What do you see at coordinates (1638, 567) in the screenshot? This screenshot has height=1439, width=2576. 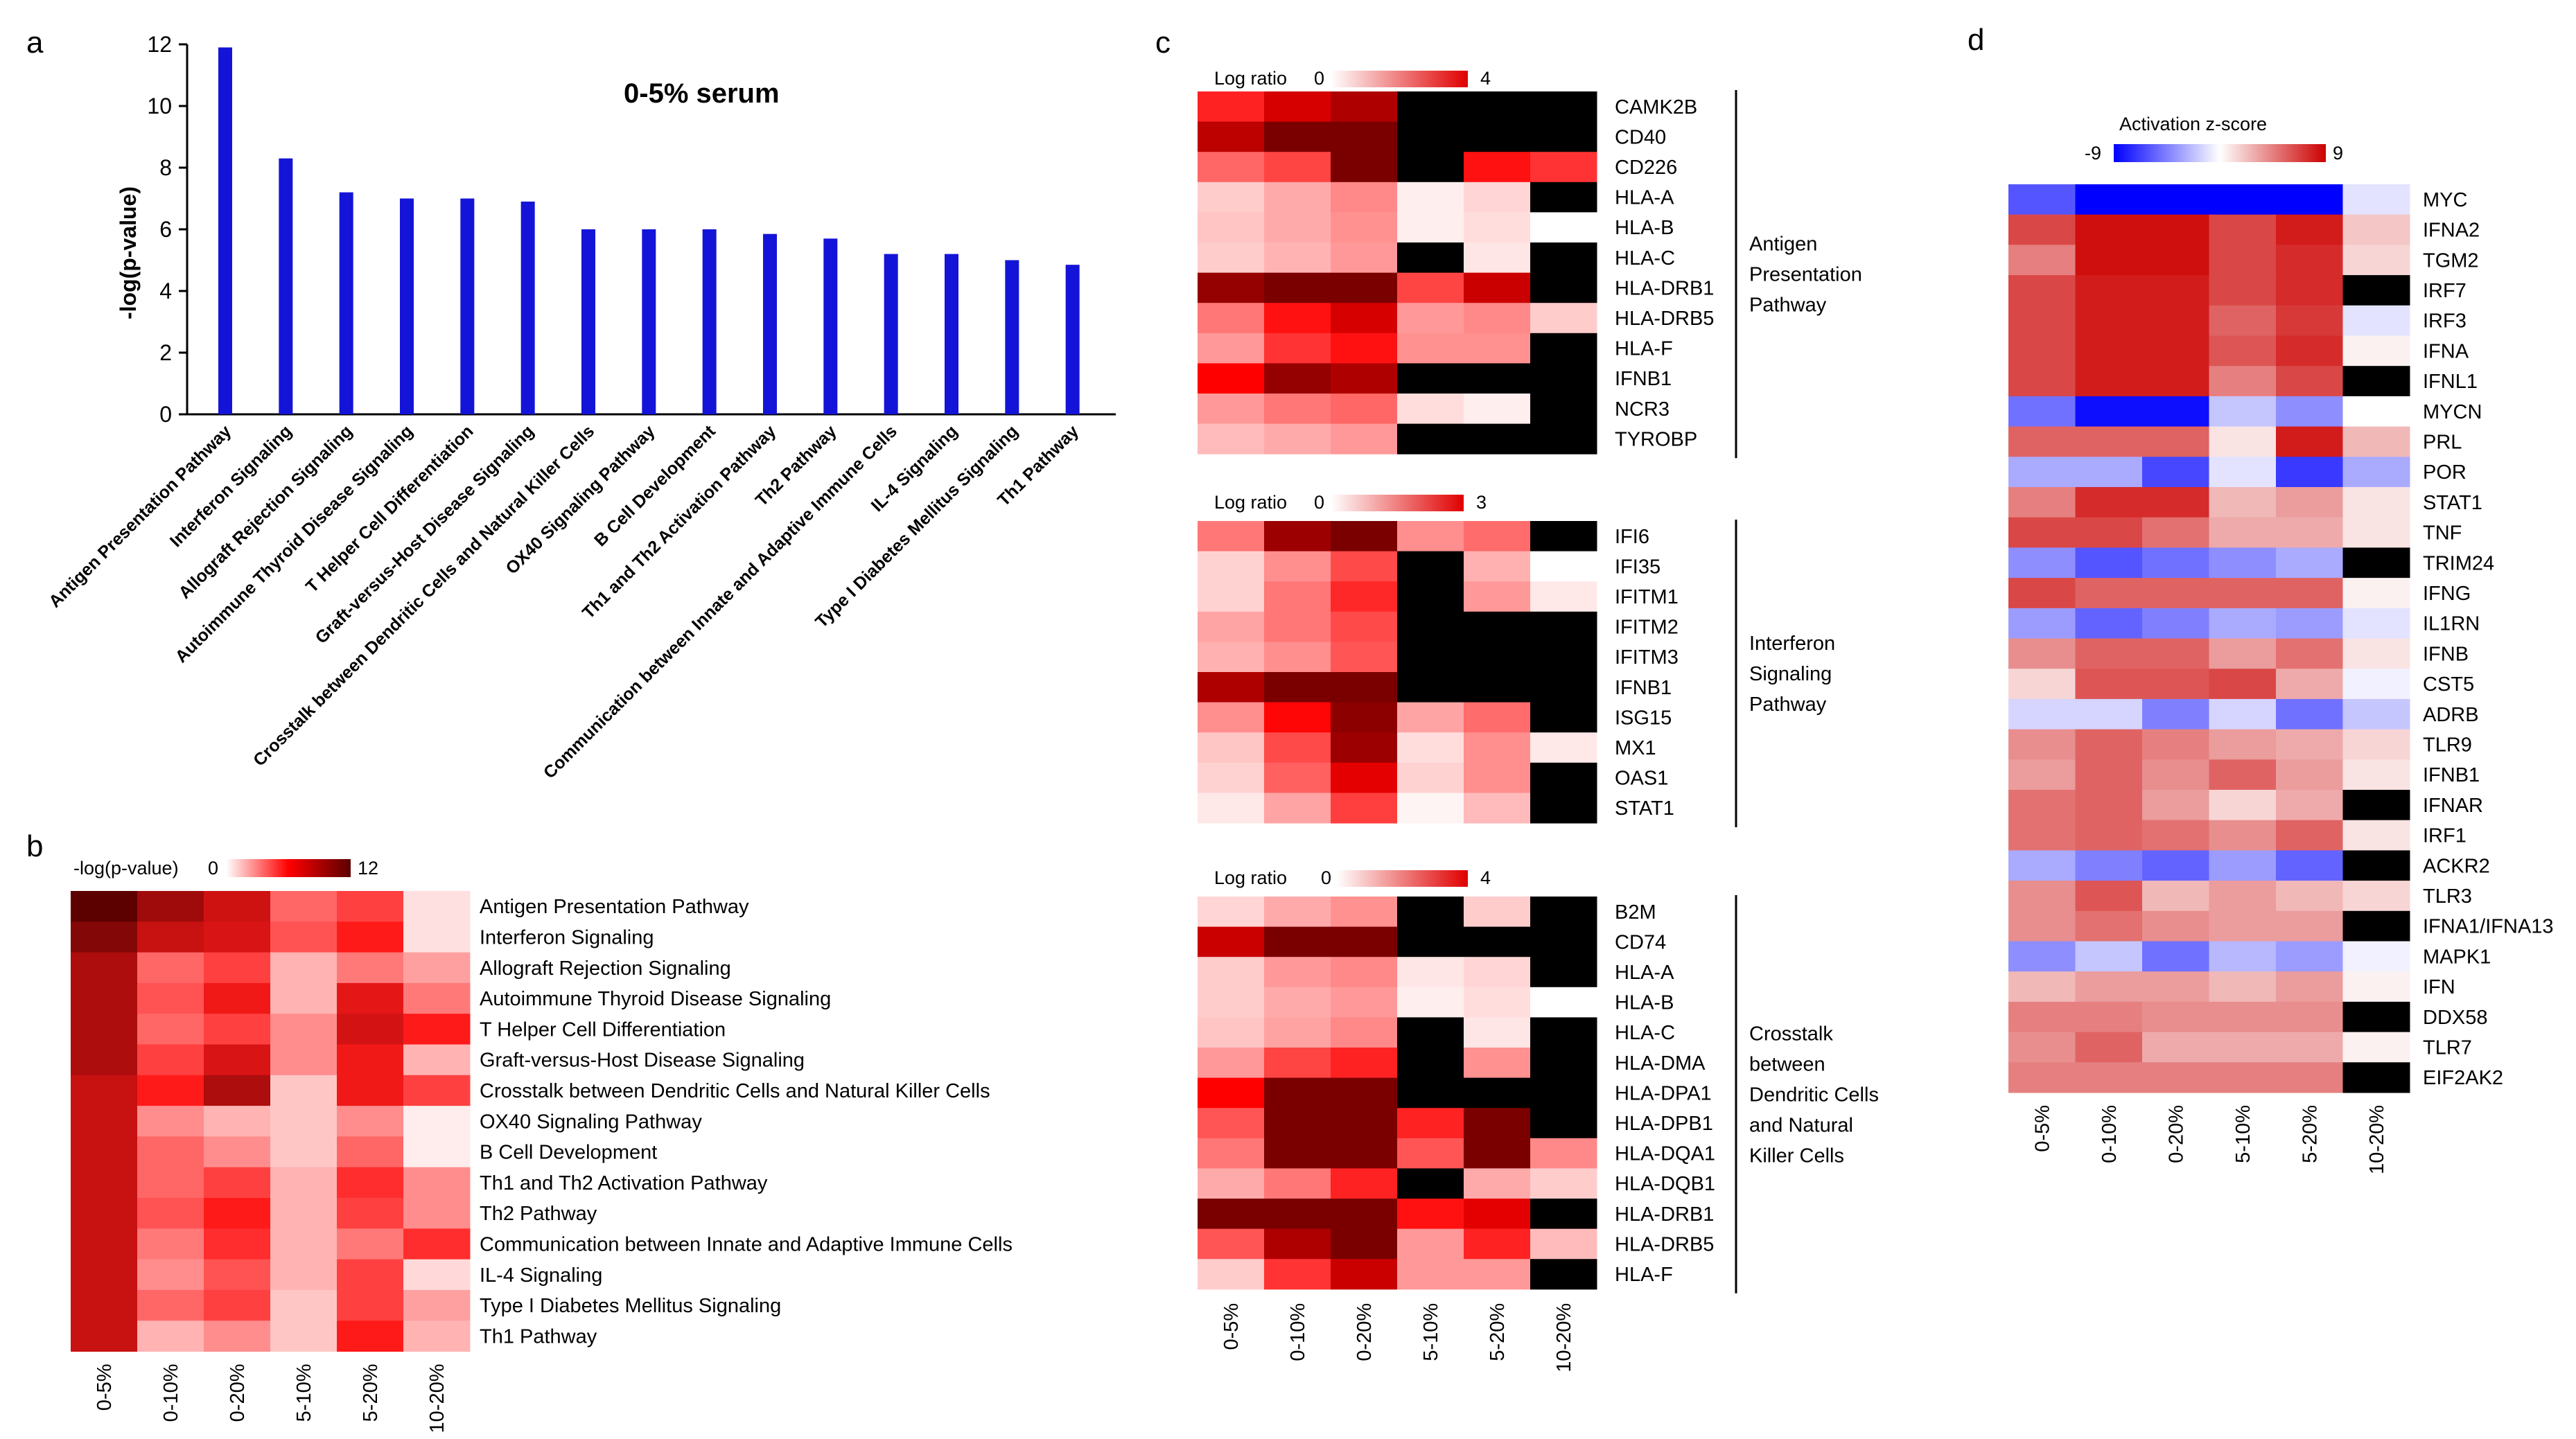 I see `row-label: IFI35` at bounding box center [1638, 567].